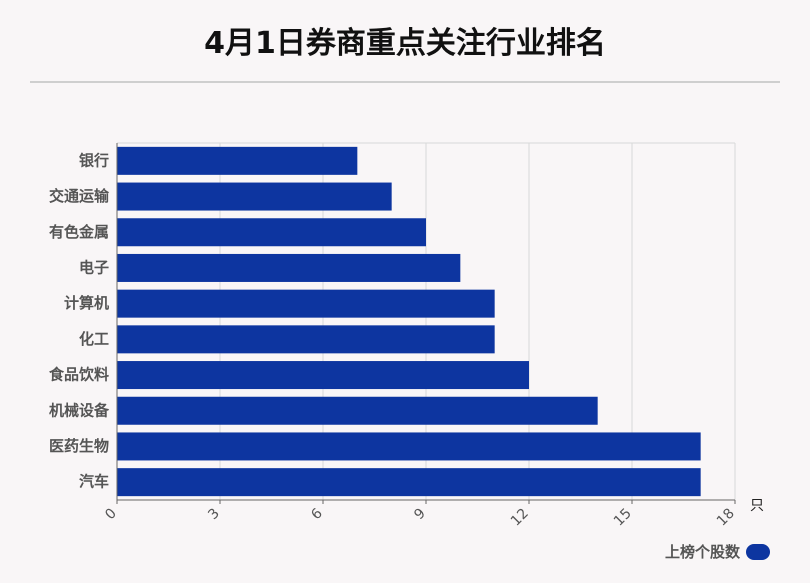 The image size is (810, 583). What do you see at coordinates (79, 196) in the screenshot?
I see `category-label-1: 交通运输` at bounding box center [79, 196].